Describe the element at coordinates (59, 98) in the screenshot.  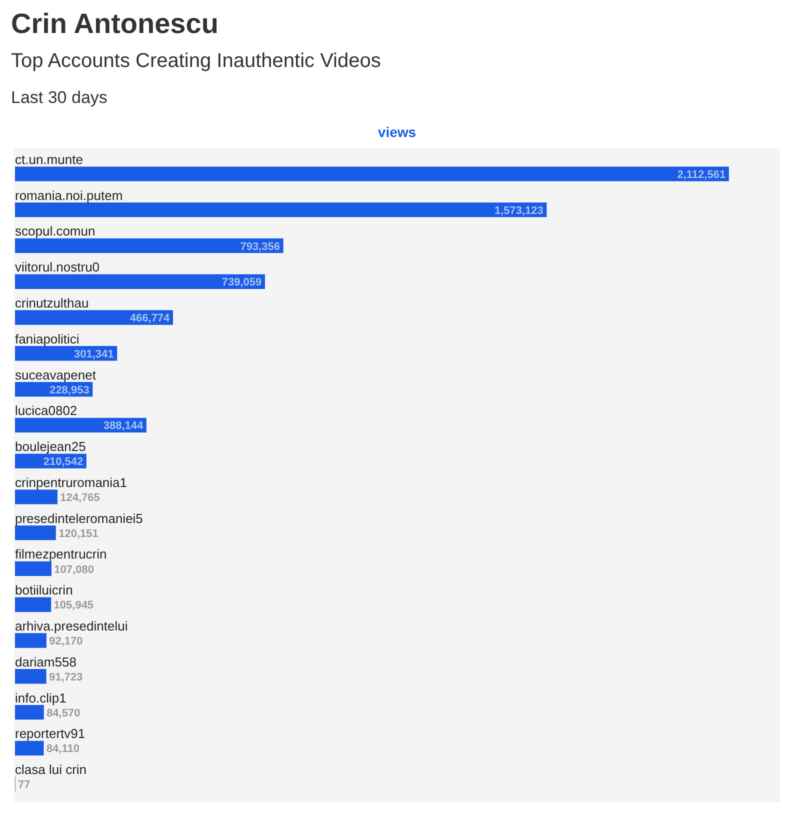
I see `text: Last 30 days` at that location.